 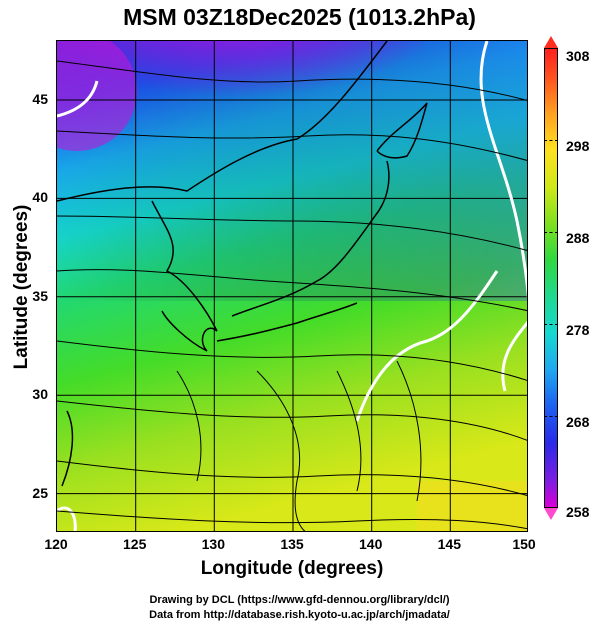 I want to click on x-tick-label: 140, so click(x=371, y=544).